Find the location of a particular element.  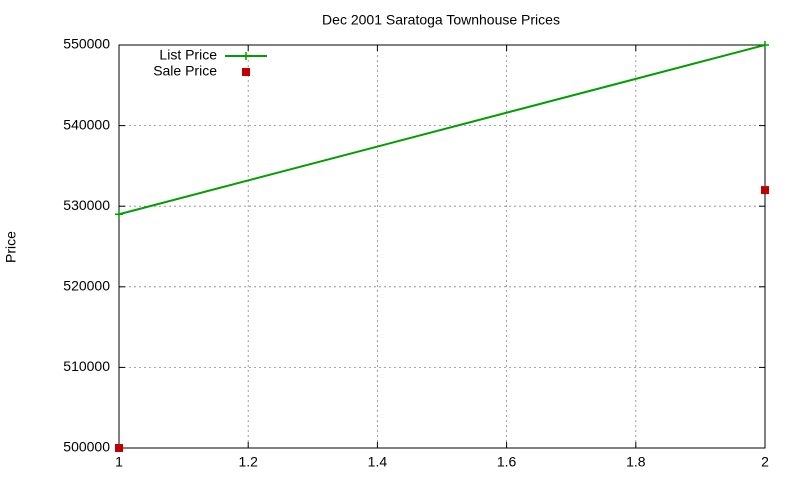

x-tick-label: 1.4 is located at coordinates (378, 462).